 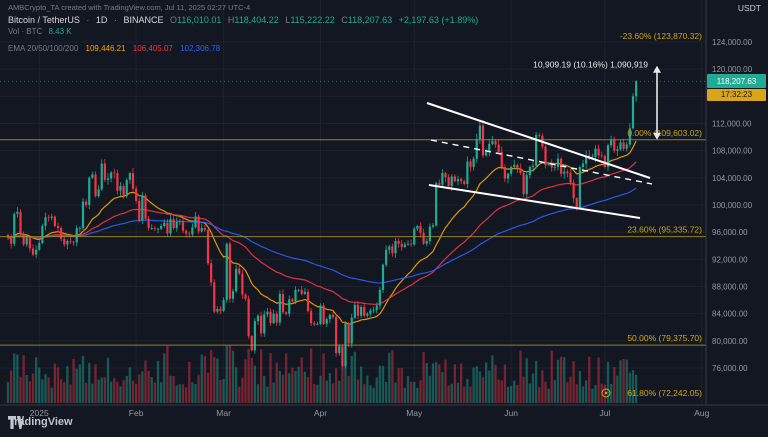 What do you see at coordinates (664, 393) in the screenshot?
I see `fib-label: 61.80% (72,242.05)` at bounding box center [664, 393].